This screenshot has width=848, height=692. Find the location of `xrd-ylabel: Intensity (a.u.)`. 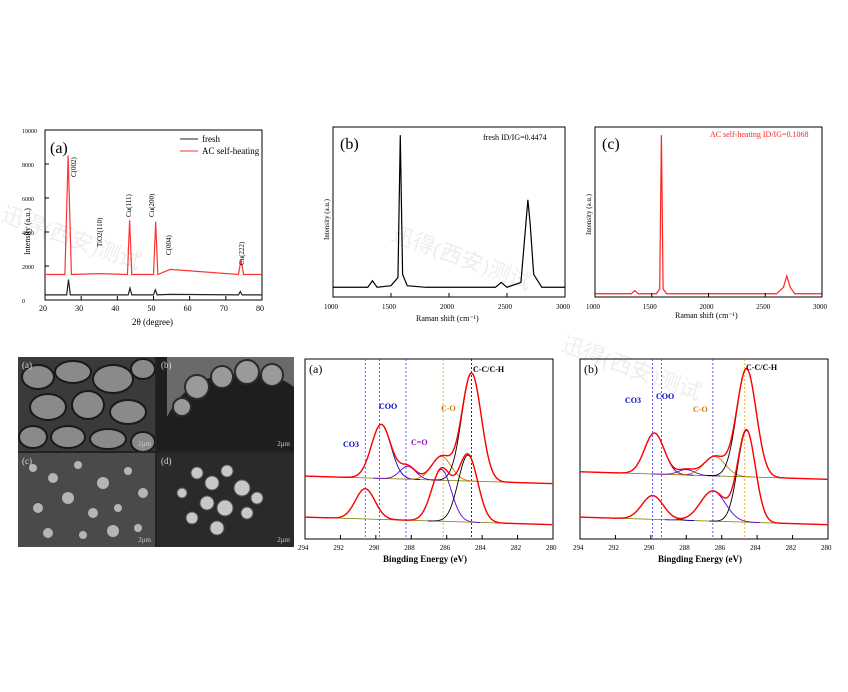

xrd-ylabel: Intensity (a.u.) is located at coordinates (27, 231).